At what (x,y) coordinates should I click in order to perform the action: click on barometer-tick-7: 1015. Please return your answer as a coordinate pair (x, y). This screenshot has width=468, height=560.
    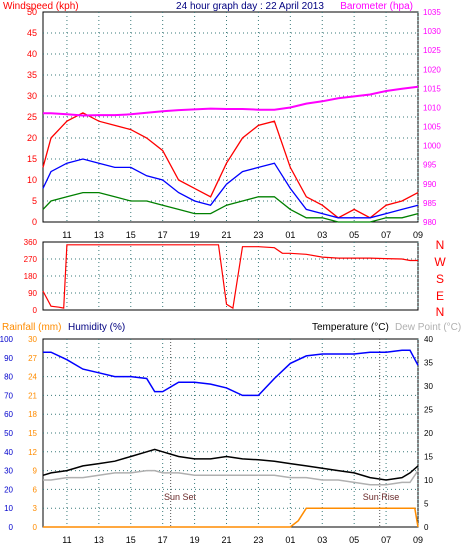
    Looking at the image, I should click on (432, 88).